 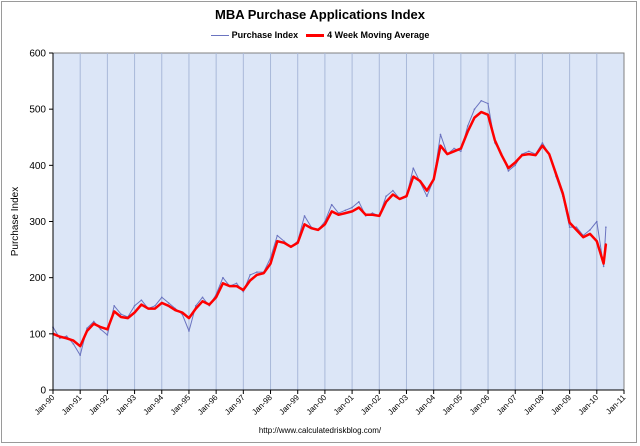 I want to click on x-tick-label: Jan-11, so click(x=616, y=405).